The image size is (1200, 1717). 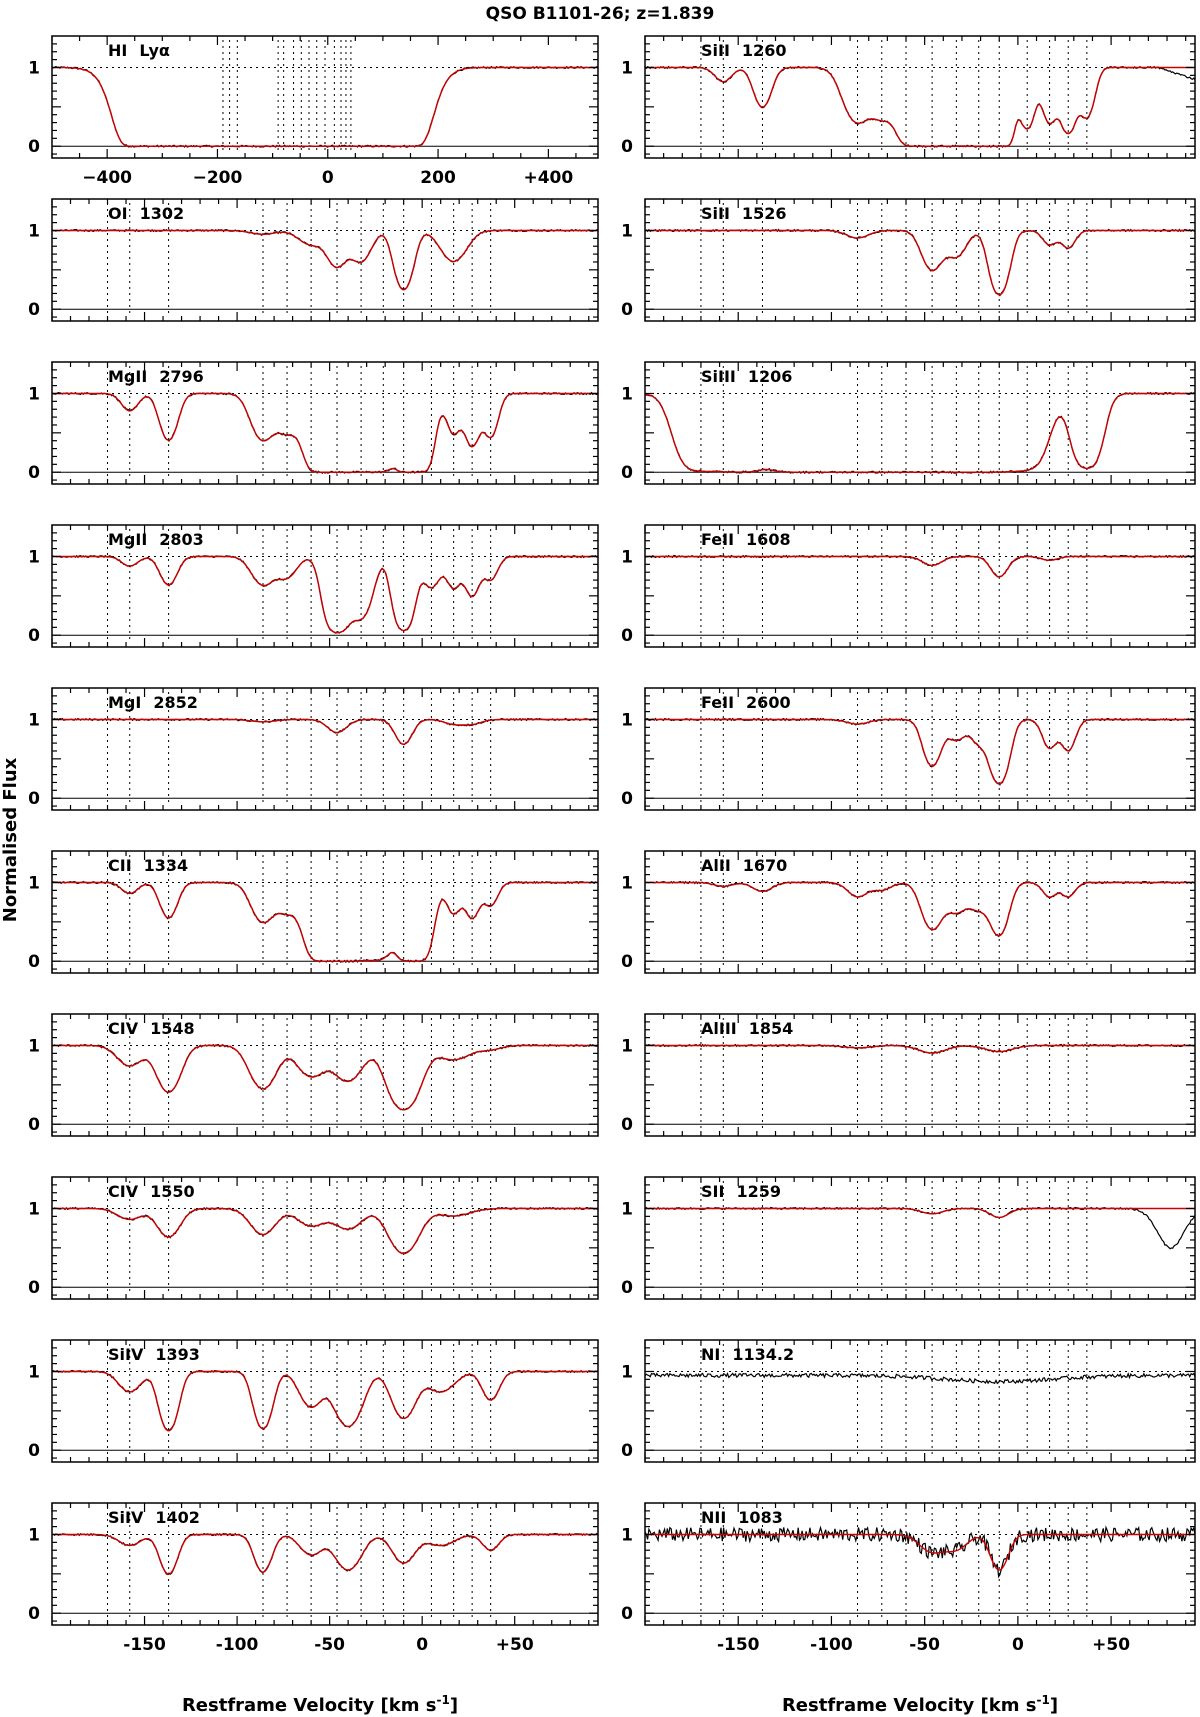 What do you see at coordinates (124, 702) in the screenshot?
I see `panel-ion: MgI` at bounding box center [124, 702].